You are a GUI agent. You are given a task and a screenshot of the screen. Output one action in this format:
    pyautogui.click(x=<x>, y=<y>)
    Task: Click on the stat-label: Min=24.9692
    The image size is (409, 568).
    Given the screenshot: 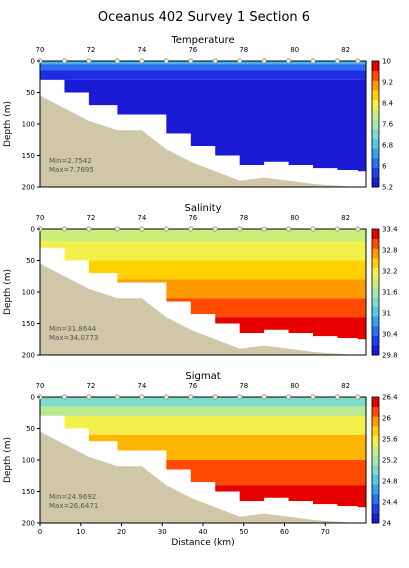 What is the action you would take?
    pyautogui.click(x=72, y=497)
    